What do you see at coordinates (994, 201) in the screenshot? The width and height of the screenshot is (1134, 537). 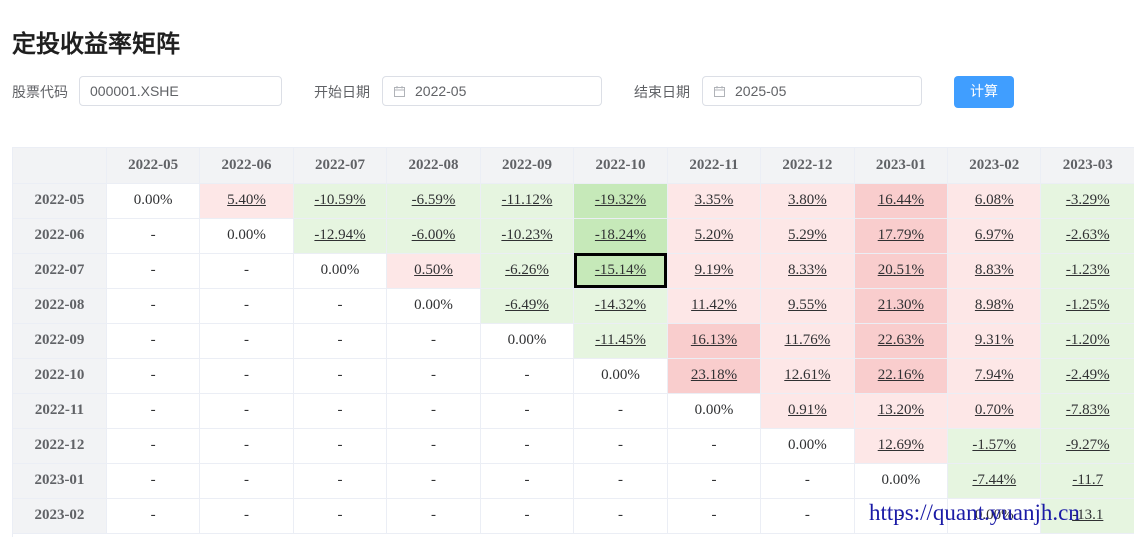 I see `matrix-cell-link: 6.08%` at bounding box center [994, 201].